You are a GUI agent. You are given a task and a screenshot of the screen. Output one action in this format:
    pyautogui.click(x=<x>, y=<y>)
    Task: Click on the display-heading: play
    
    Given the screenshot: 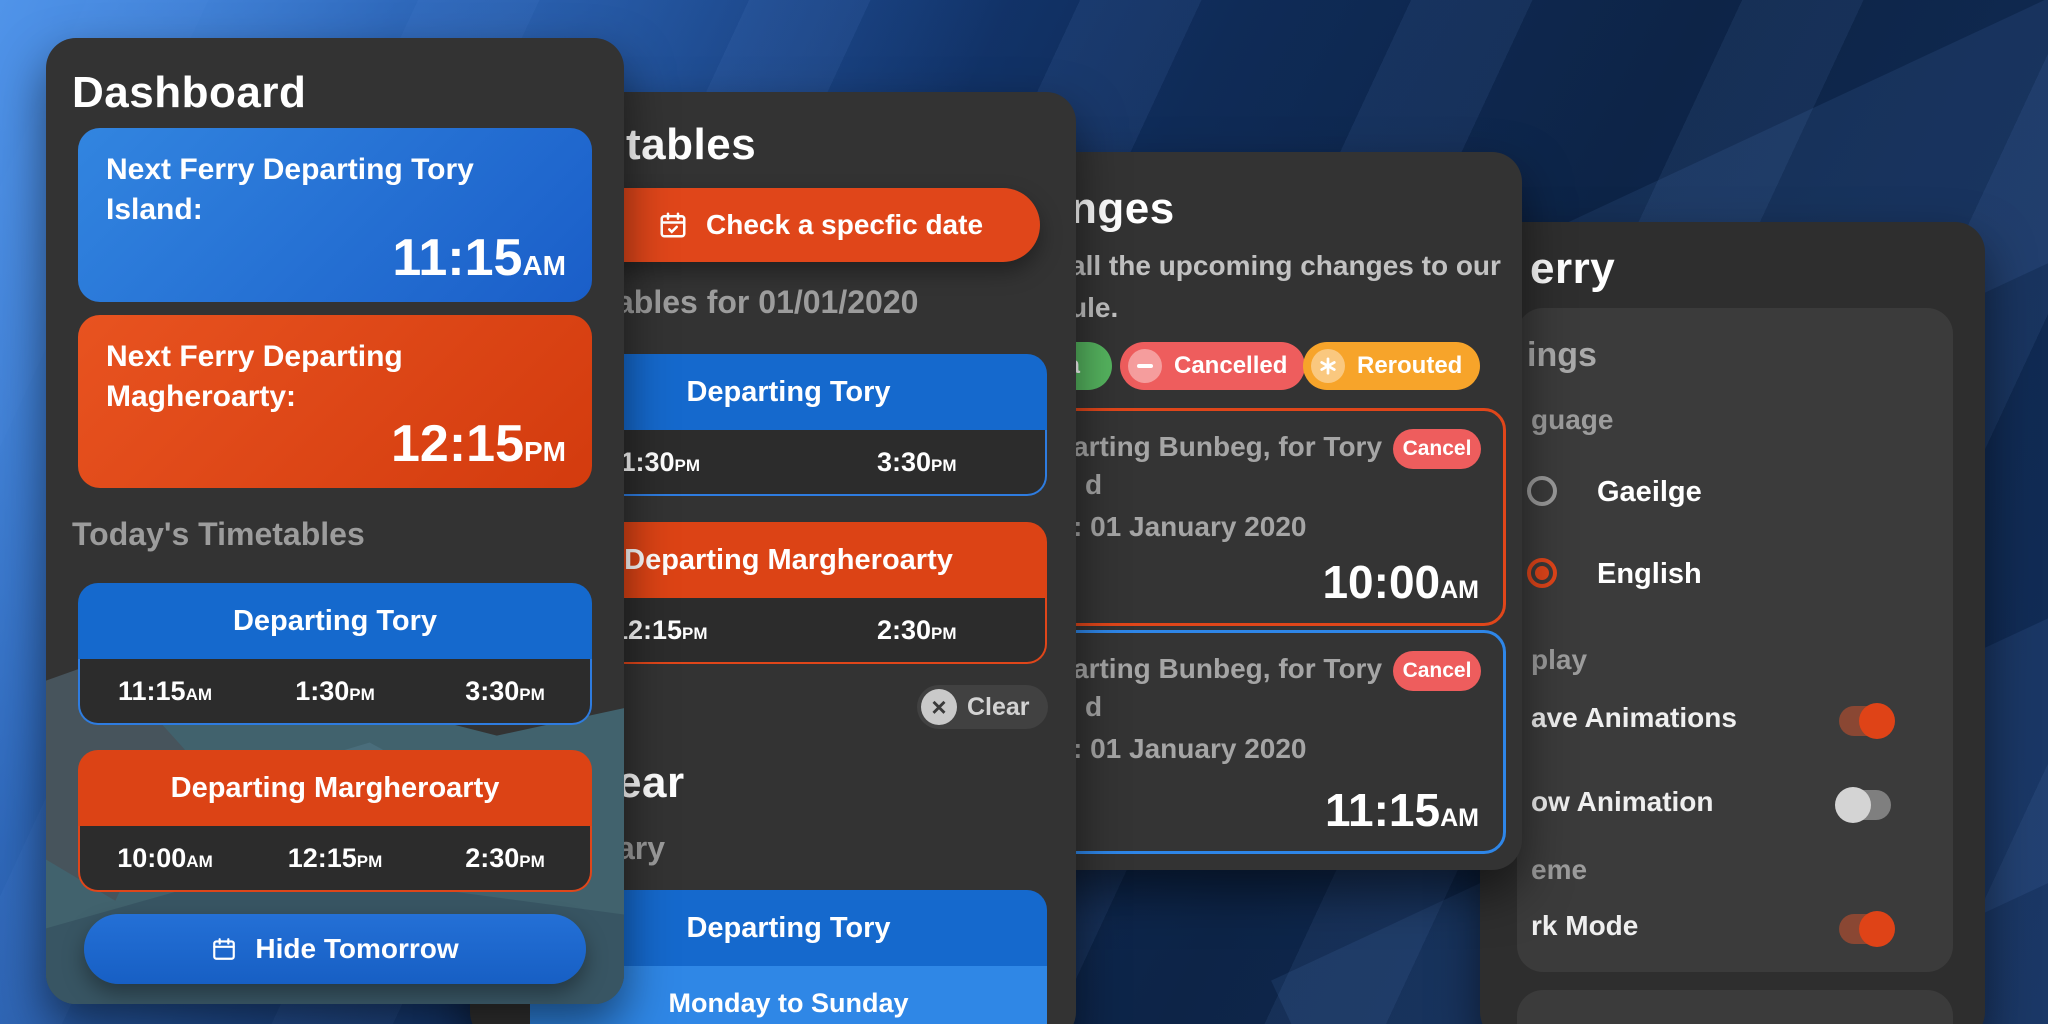 What is the action you would take?
    pyautogui.click(x=1559, y=659)
    